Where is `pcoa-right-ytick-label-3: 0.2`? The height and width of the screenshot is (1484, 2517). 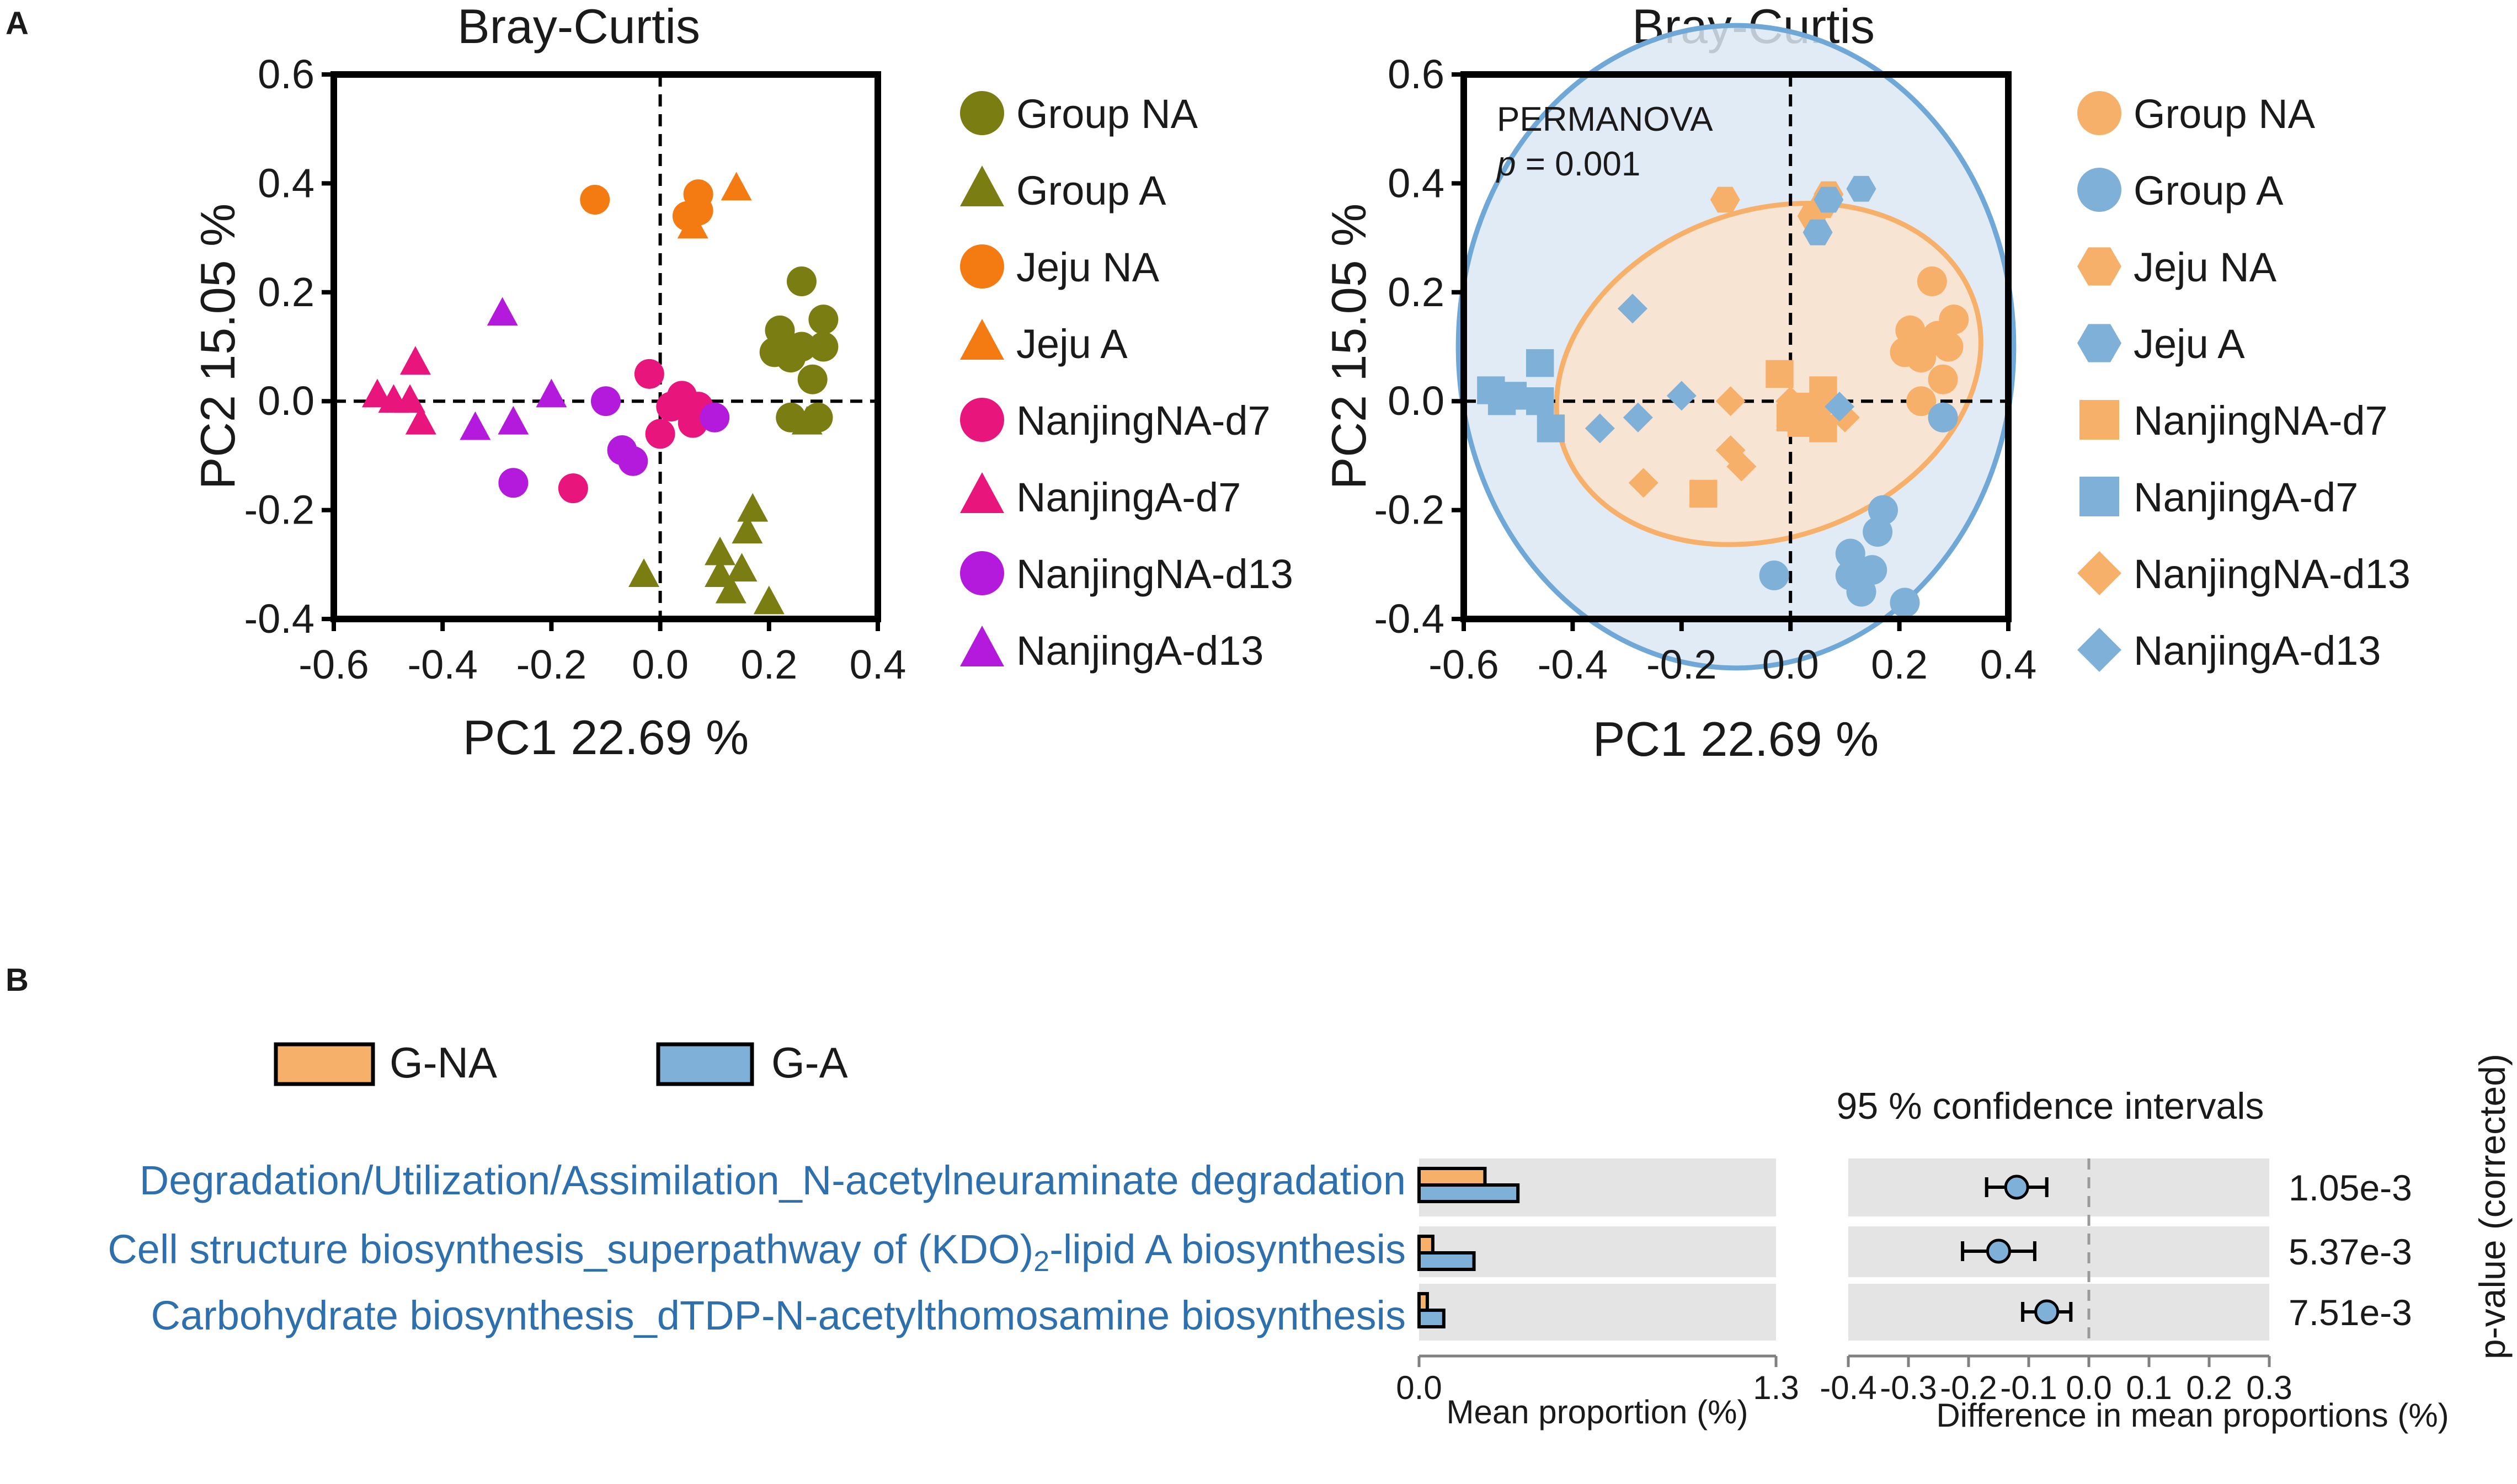
pcoa-right-ytick-label-3: 0.2 is located at coordinates (1416, 292).